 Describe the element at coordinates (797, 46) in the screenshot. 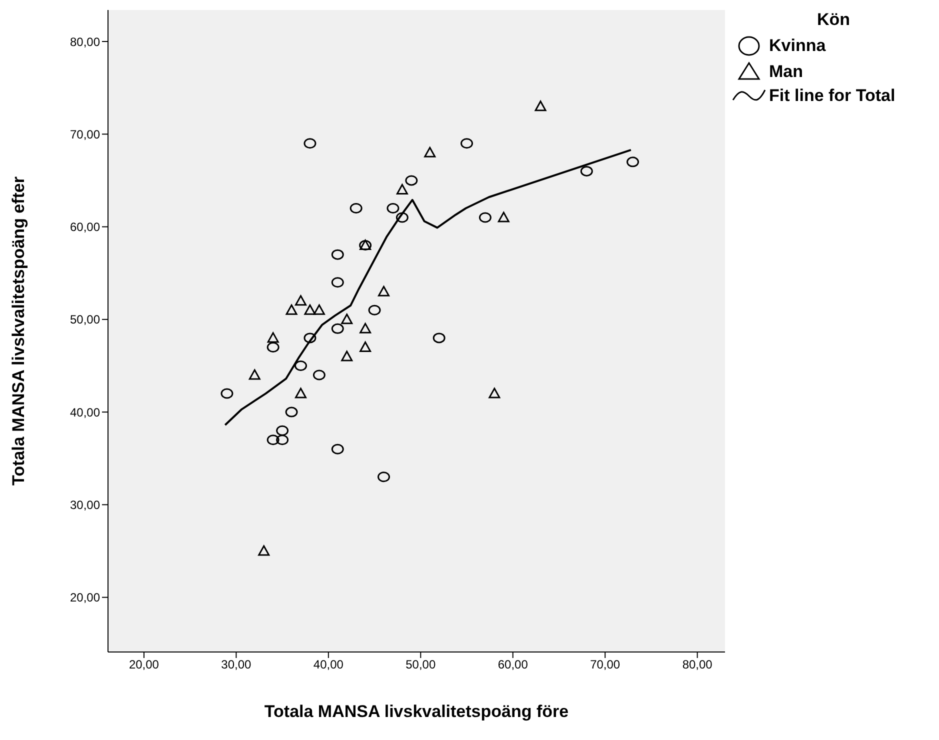

I see `legend-label: Kvinna` at that location.